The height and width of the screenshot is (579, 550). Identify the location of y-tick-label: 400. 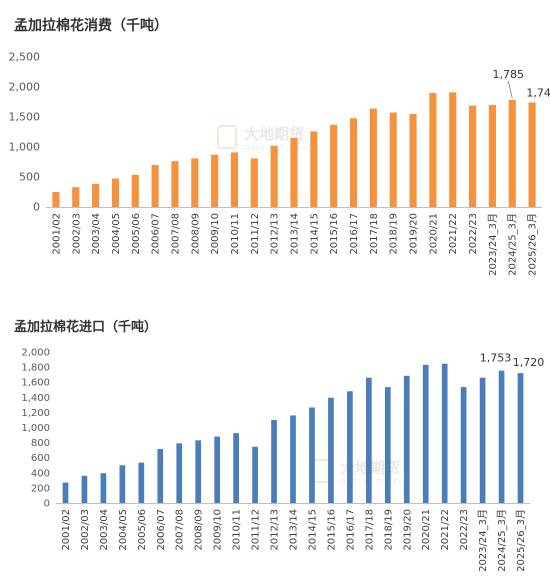
(40, 473).